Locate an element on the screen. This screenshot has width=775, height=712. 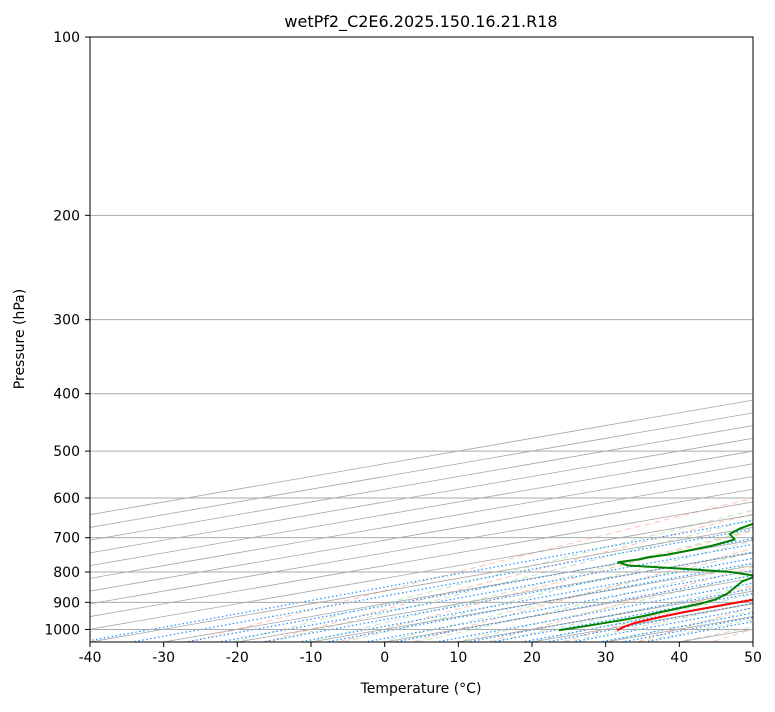
x-tick-label: 0 is located at coordinates (384, 658).